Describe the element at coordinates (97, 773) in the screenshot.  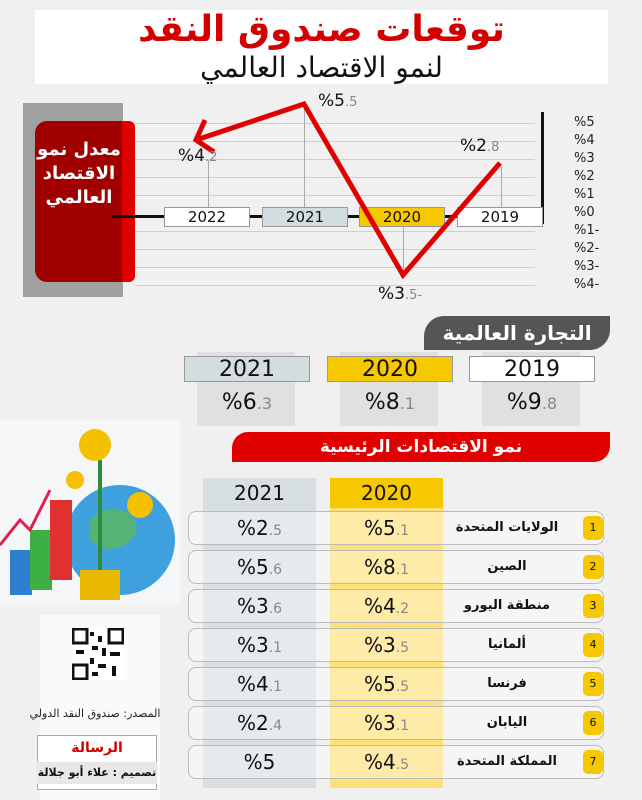
I see `designer-credit: تصميم : علاء أبو جلالة` at that location.